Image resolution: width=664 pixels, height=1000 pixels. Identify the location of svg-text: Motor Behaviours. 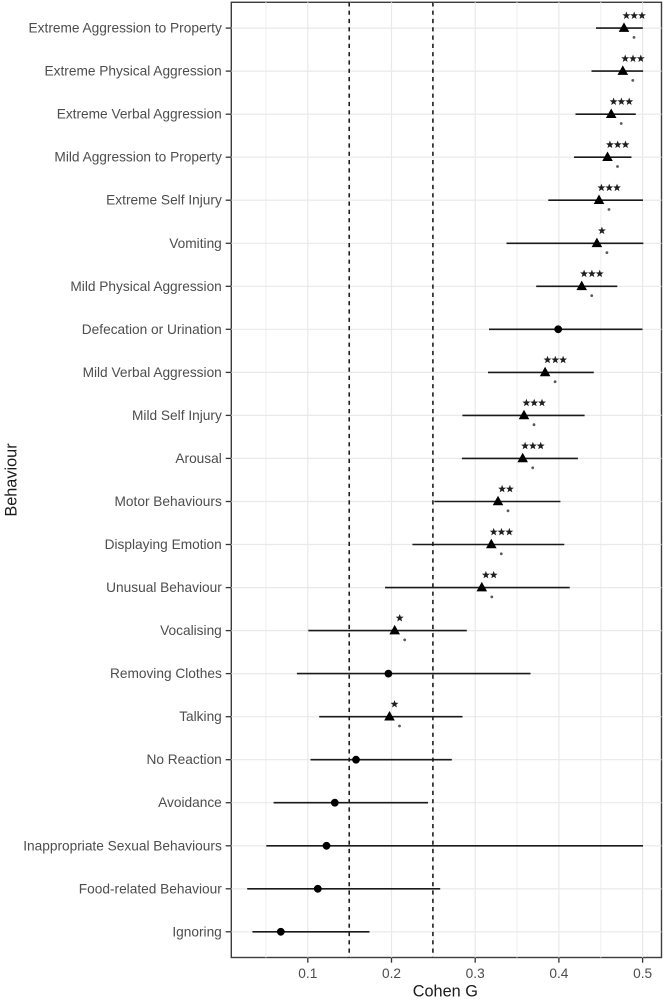
(168, 501).